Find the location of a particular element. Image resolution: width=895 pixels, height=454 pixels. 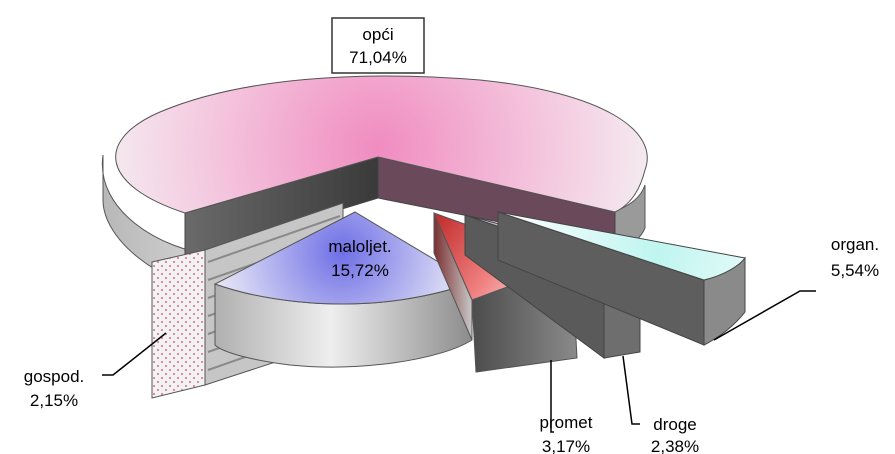

slice-organ is located at coordinates (621, 278).